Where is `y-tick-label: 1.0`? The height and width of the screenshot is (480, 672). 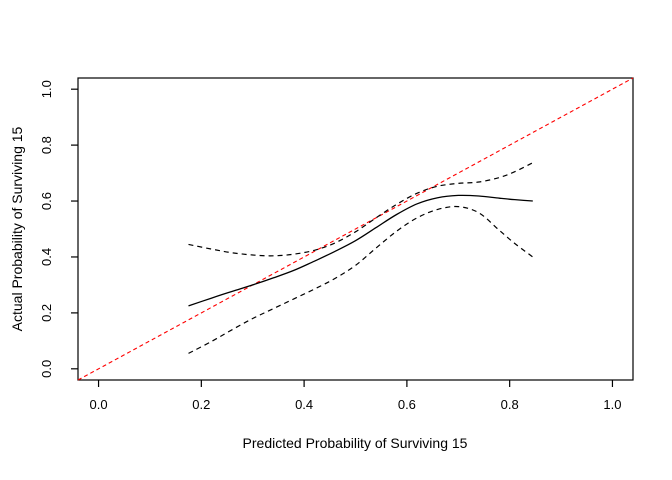
y-tick-label: 1.0 is located at coordinates (46, 89).